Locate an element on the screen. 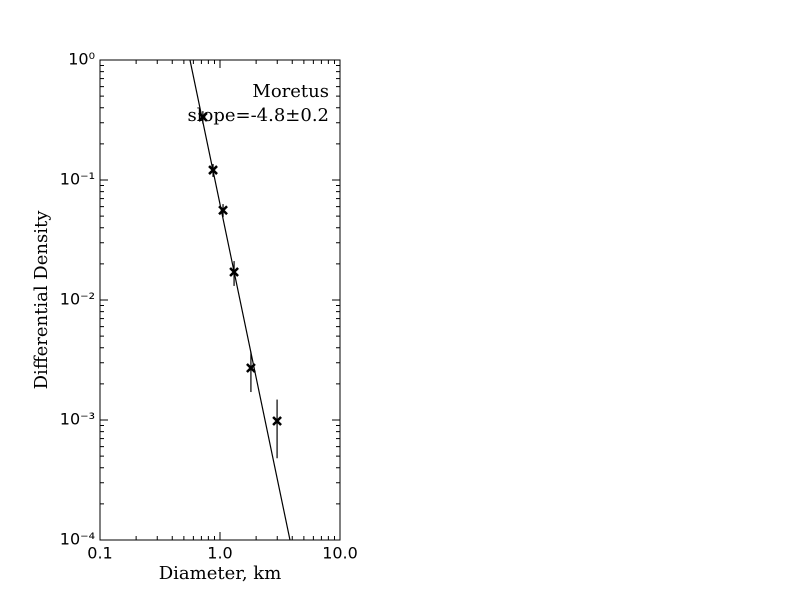  x-tick-label: 1.0 is located at coordinates (219, 553).